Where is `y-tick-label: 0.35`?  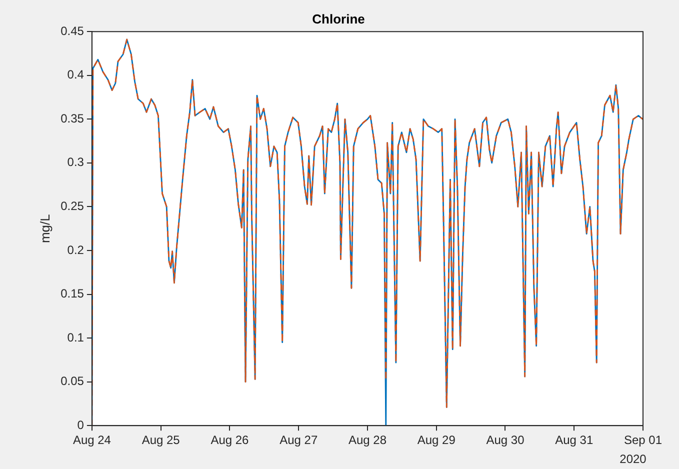 y-tick-label: 0.35 is located at coordinates (72, 118).